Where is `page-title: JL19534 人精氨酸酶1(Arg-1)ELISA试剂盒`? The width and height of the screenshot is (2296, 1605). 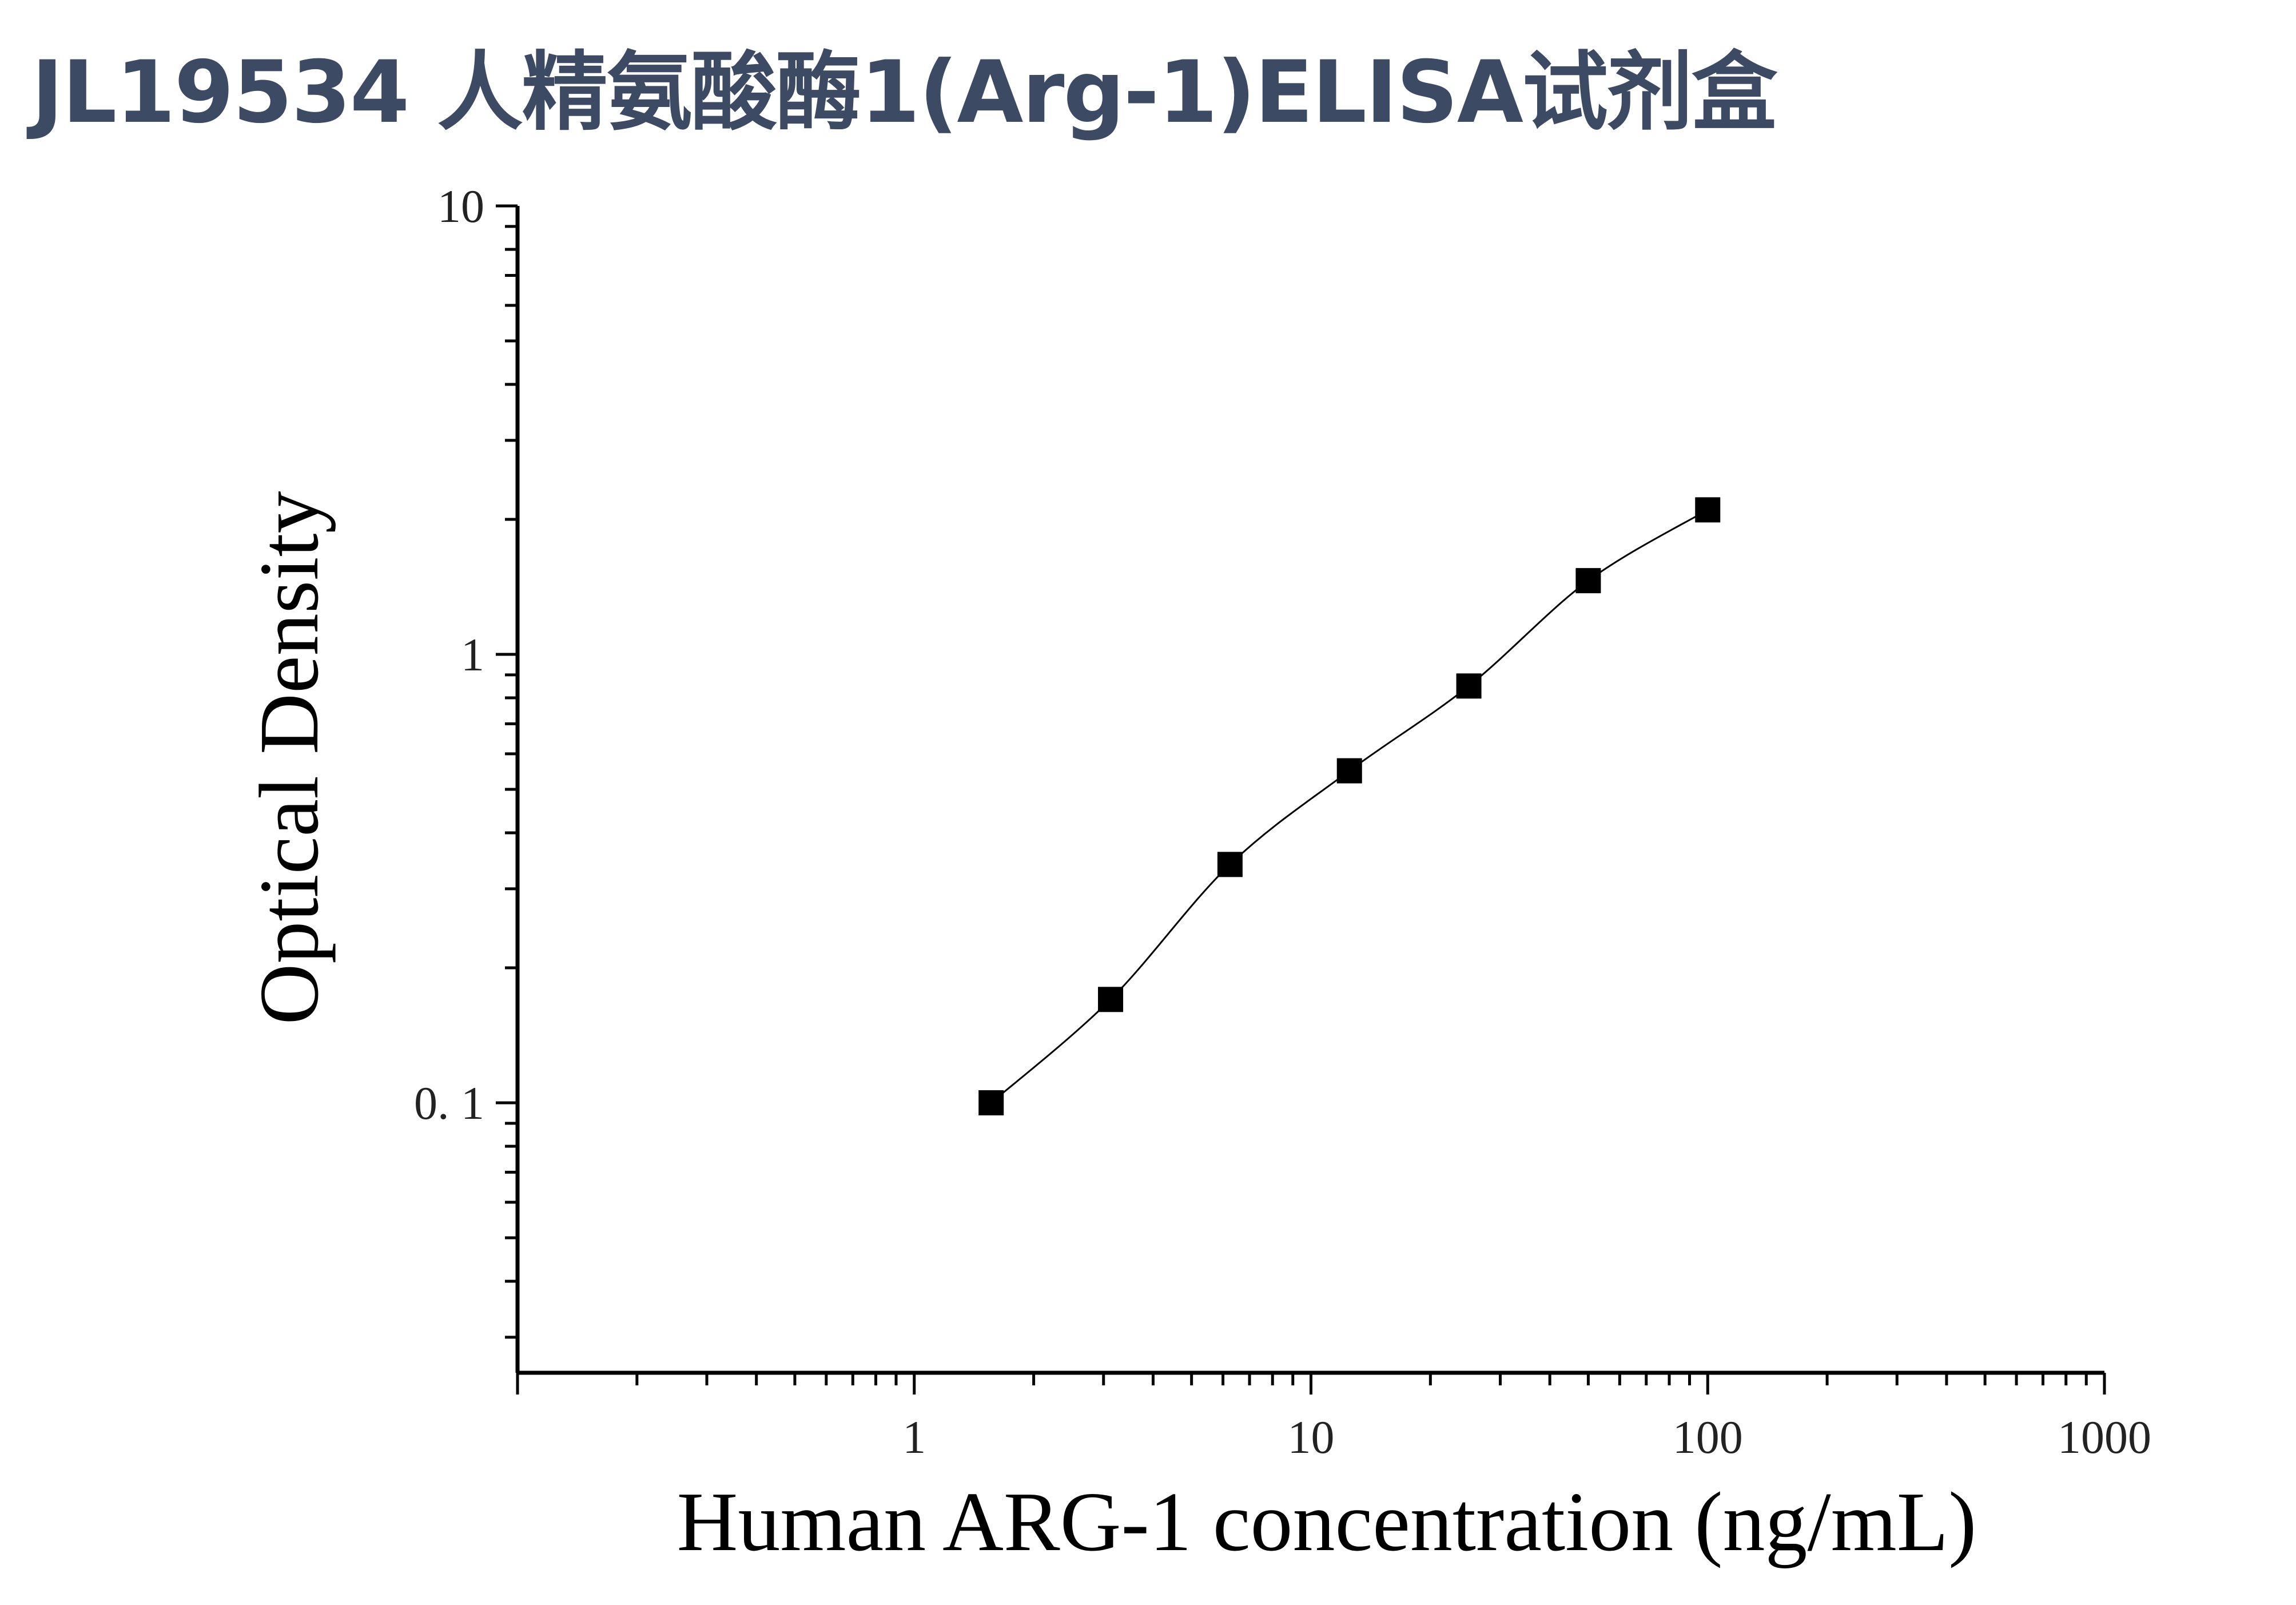
page-title: JL19534 人精氨酸酶1(Arg-1)ELISA试剂盒 is located at coordinates (904, 92).